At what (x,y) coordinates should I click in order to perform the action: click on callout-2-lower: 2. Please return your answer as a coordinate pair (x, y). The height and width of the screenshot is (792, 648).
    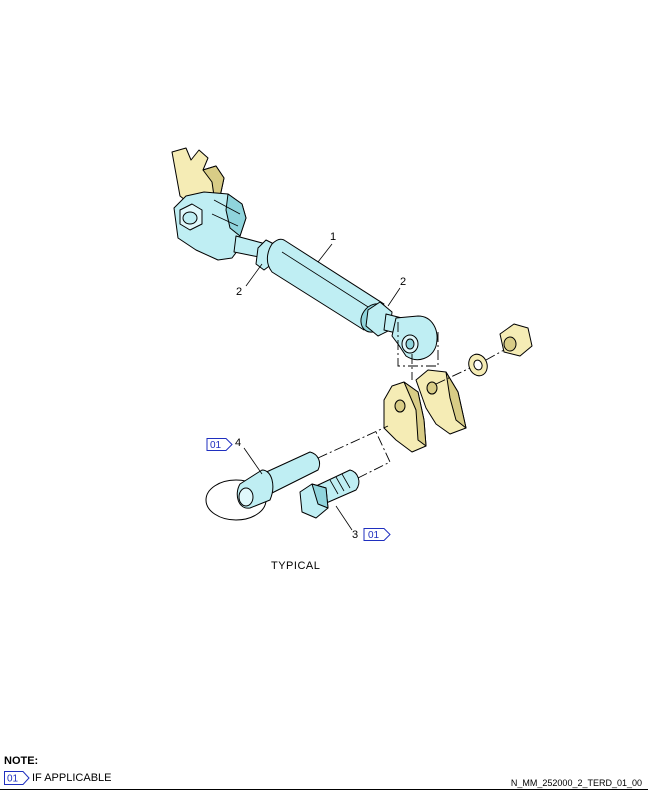
    Looking at the image, I should click on (403, 282).